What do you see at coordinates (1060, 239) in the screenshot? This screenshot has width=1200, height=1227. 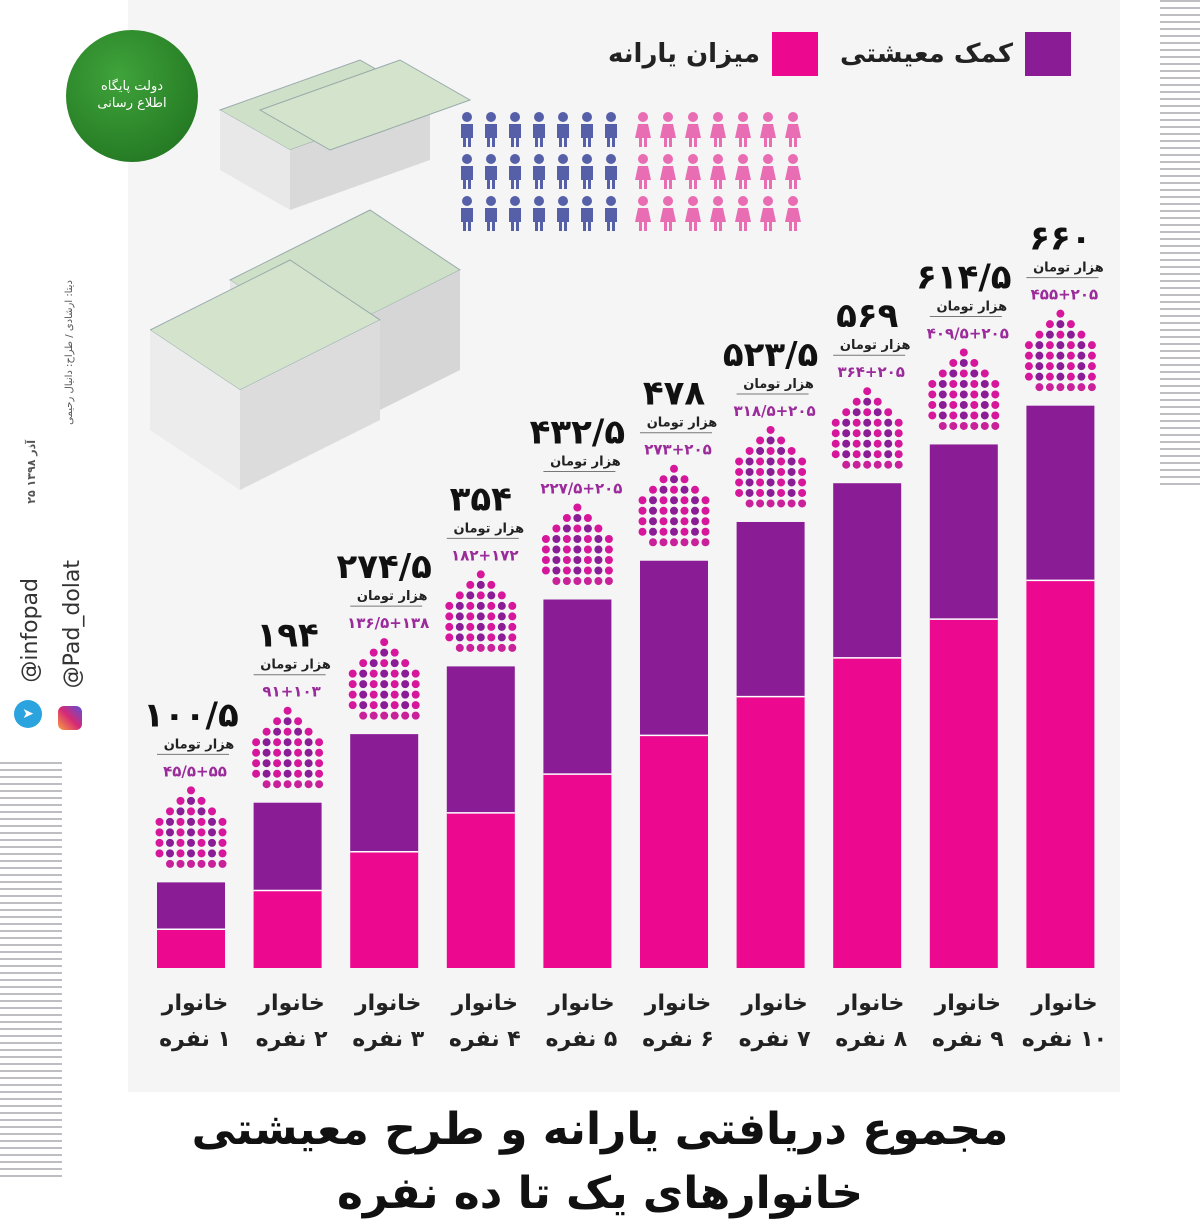 I see `total-value-label: ۶۶۰` at bounding box center [1060, 239].